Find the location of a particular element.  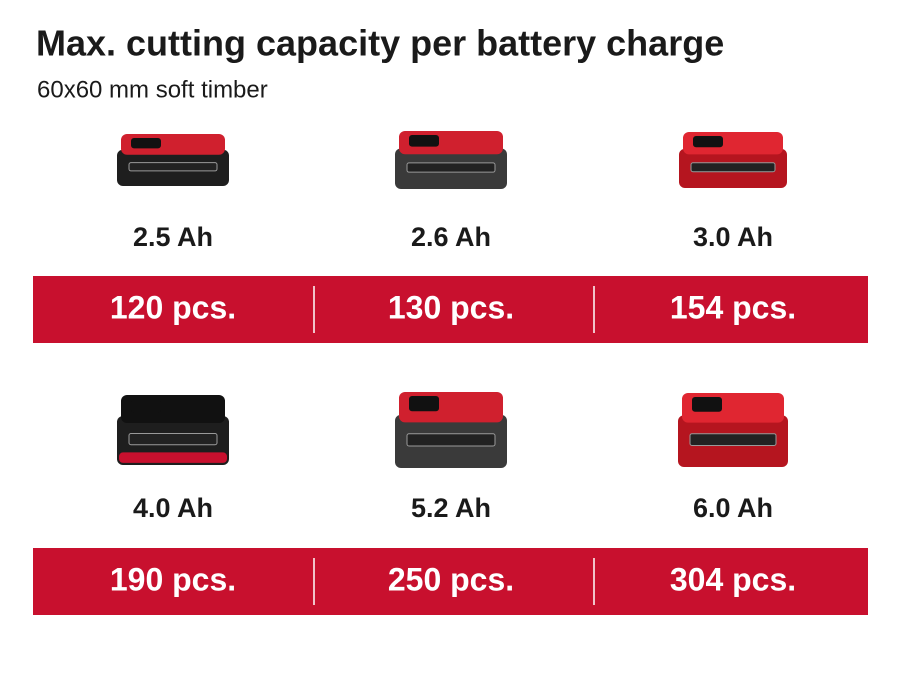

count-label: 190 pcs. is located at coordinates (173, 579).